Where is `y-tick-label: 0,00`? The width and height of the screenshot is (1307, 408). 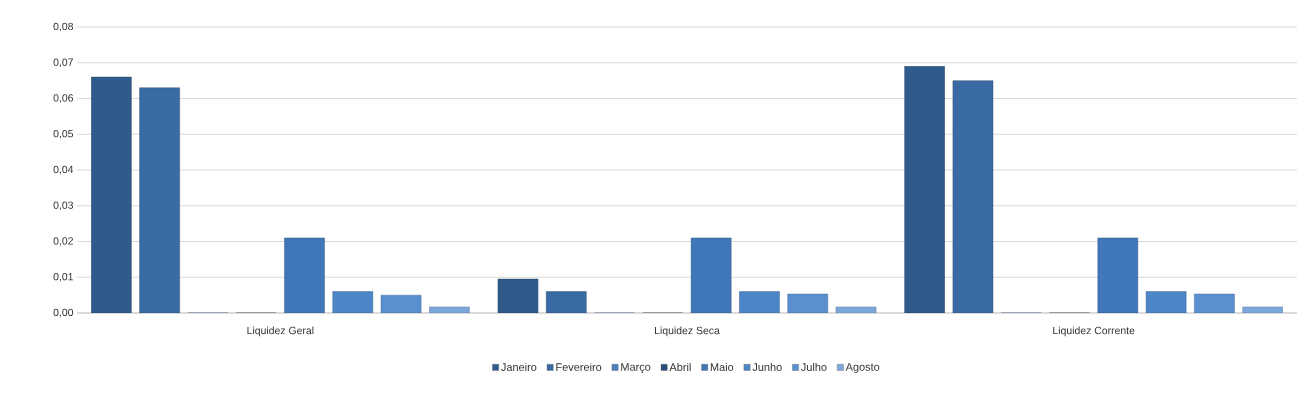 y-tick-label: 0,00 is located at coordinates (63, 313).